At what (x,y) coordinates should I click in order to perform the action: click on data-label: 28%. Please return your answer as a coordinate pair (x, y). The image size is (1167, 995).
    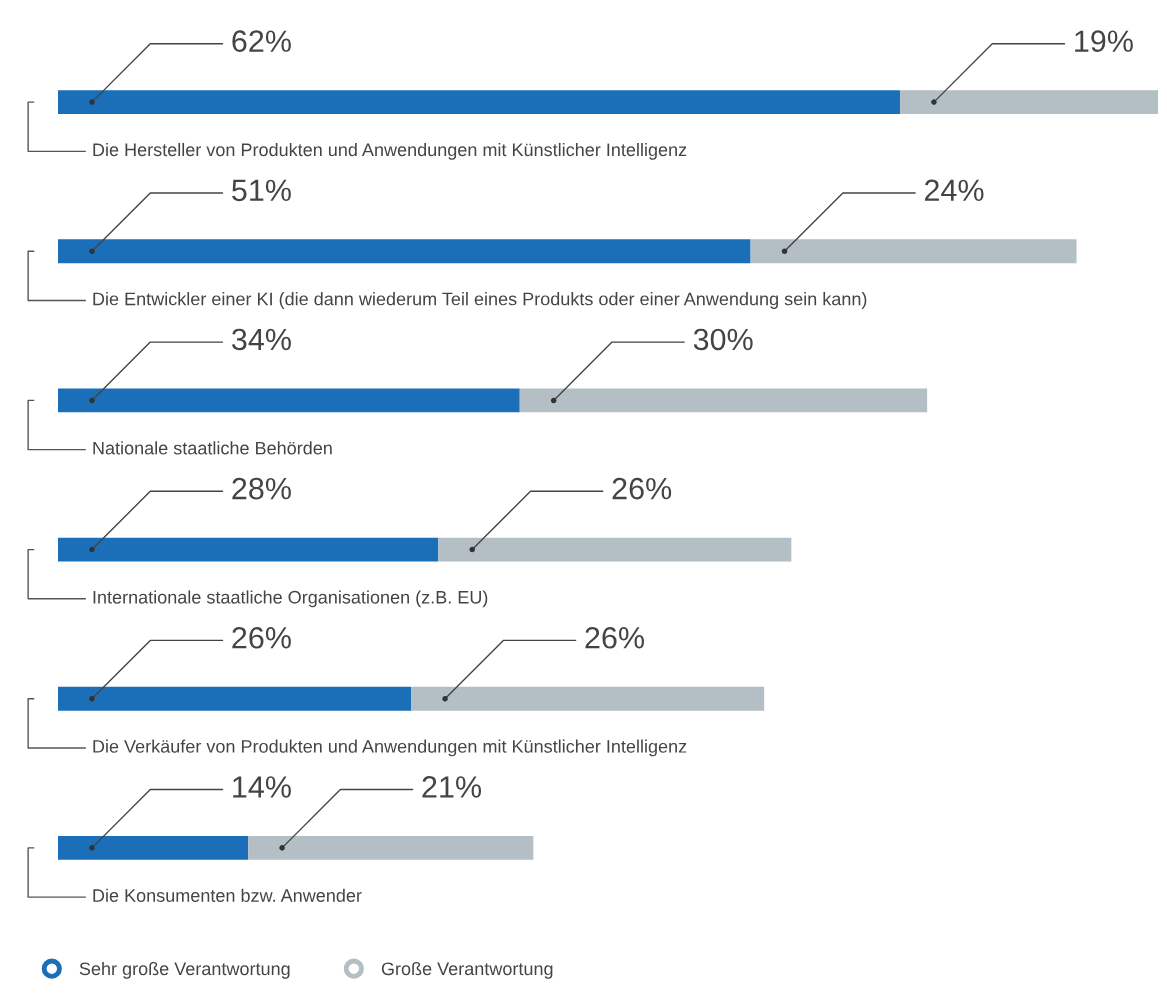
    Looking at the image, I should click on (261, 488).